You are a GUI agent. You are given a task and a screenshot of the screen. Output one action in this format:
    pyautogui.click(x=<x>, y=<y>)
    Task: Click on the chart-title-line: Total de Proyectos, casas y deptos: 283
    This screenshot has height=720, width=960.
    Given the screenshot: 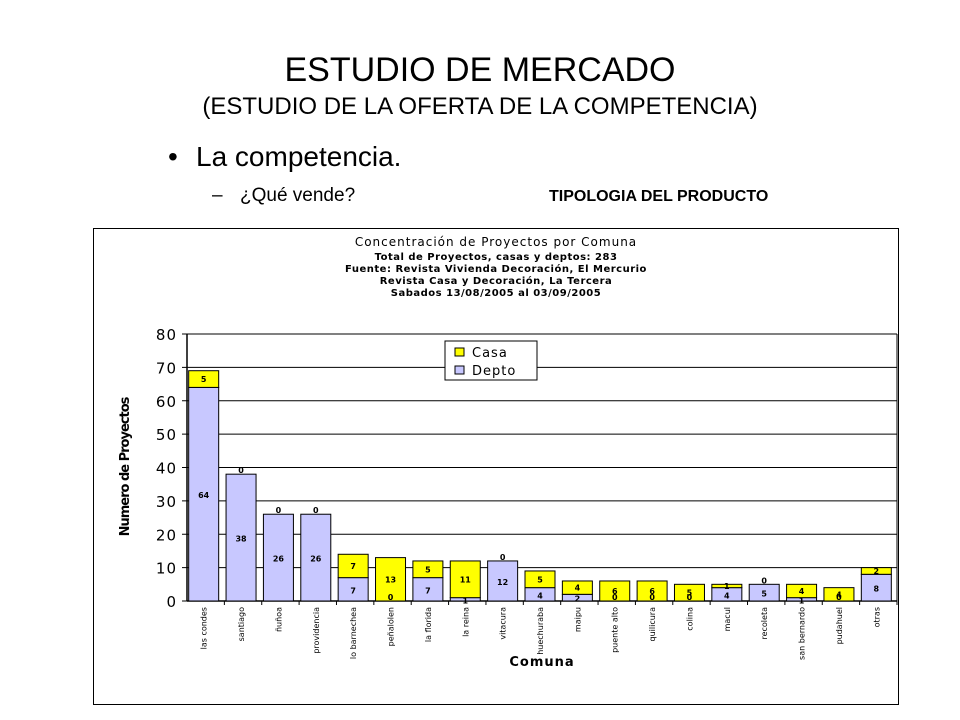 What is the action you would take?
    pyautogui.click(x=496, y=257)
    